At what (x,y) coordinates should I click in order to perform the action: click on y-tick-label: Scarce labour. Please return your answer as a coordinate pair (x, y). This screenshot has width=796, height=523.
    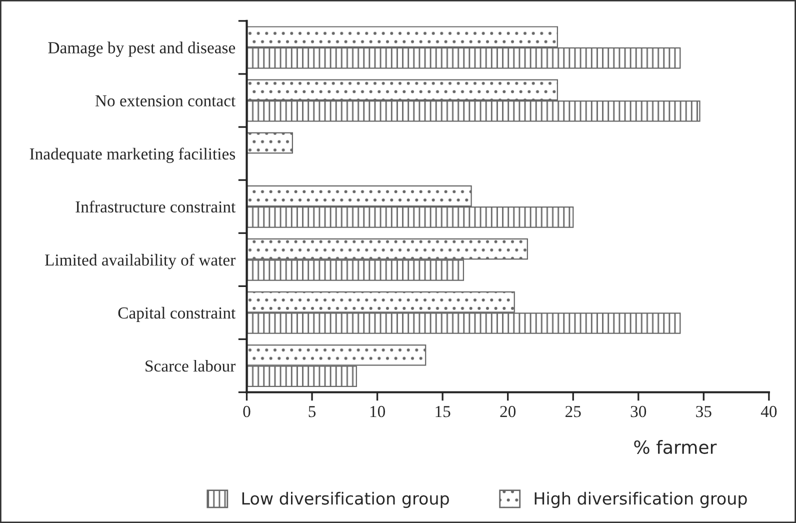
    Looking at the image, I should click on (191, 366).